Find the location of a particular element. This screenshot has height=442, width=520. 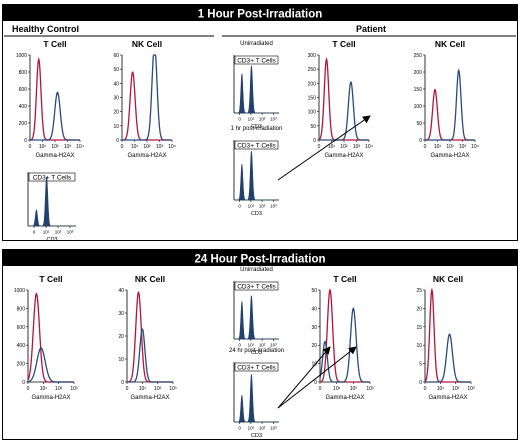

y-tick-label: 40 is located at coordinates (116, 84).